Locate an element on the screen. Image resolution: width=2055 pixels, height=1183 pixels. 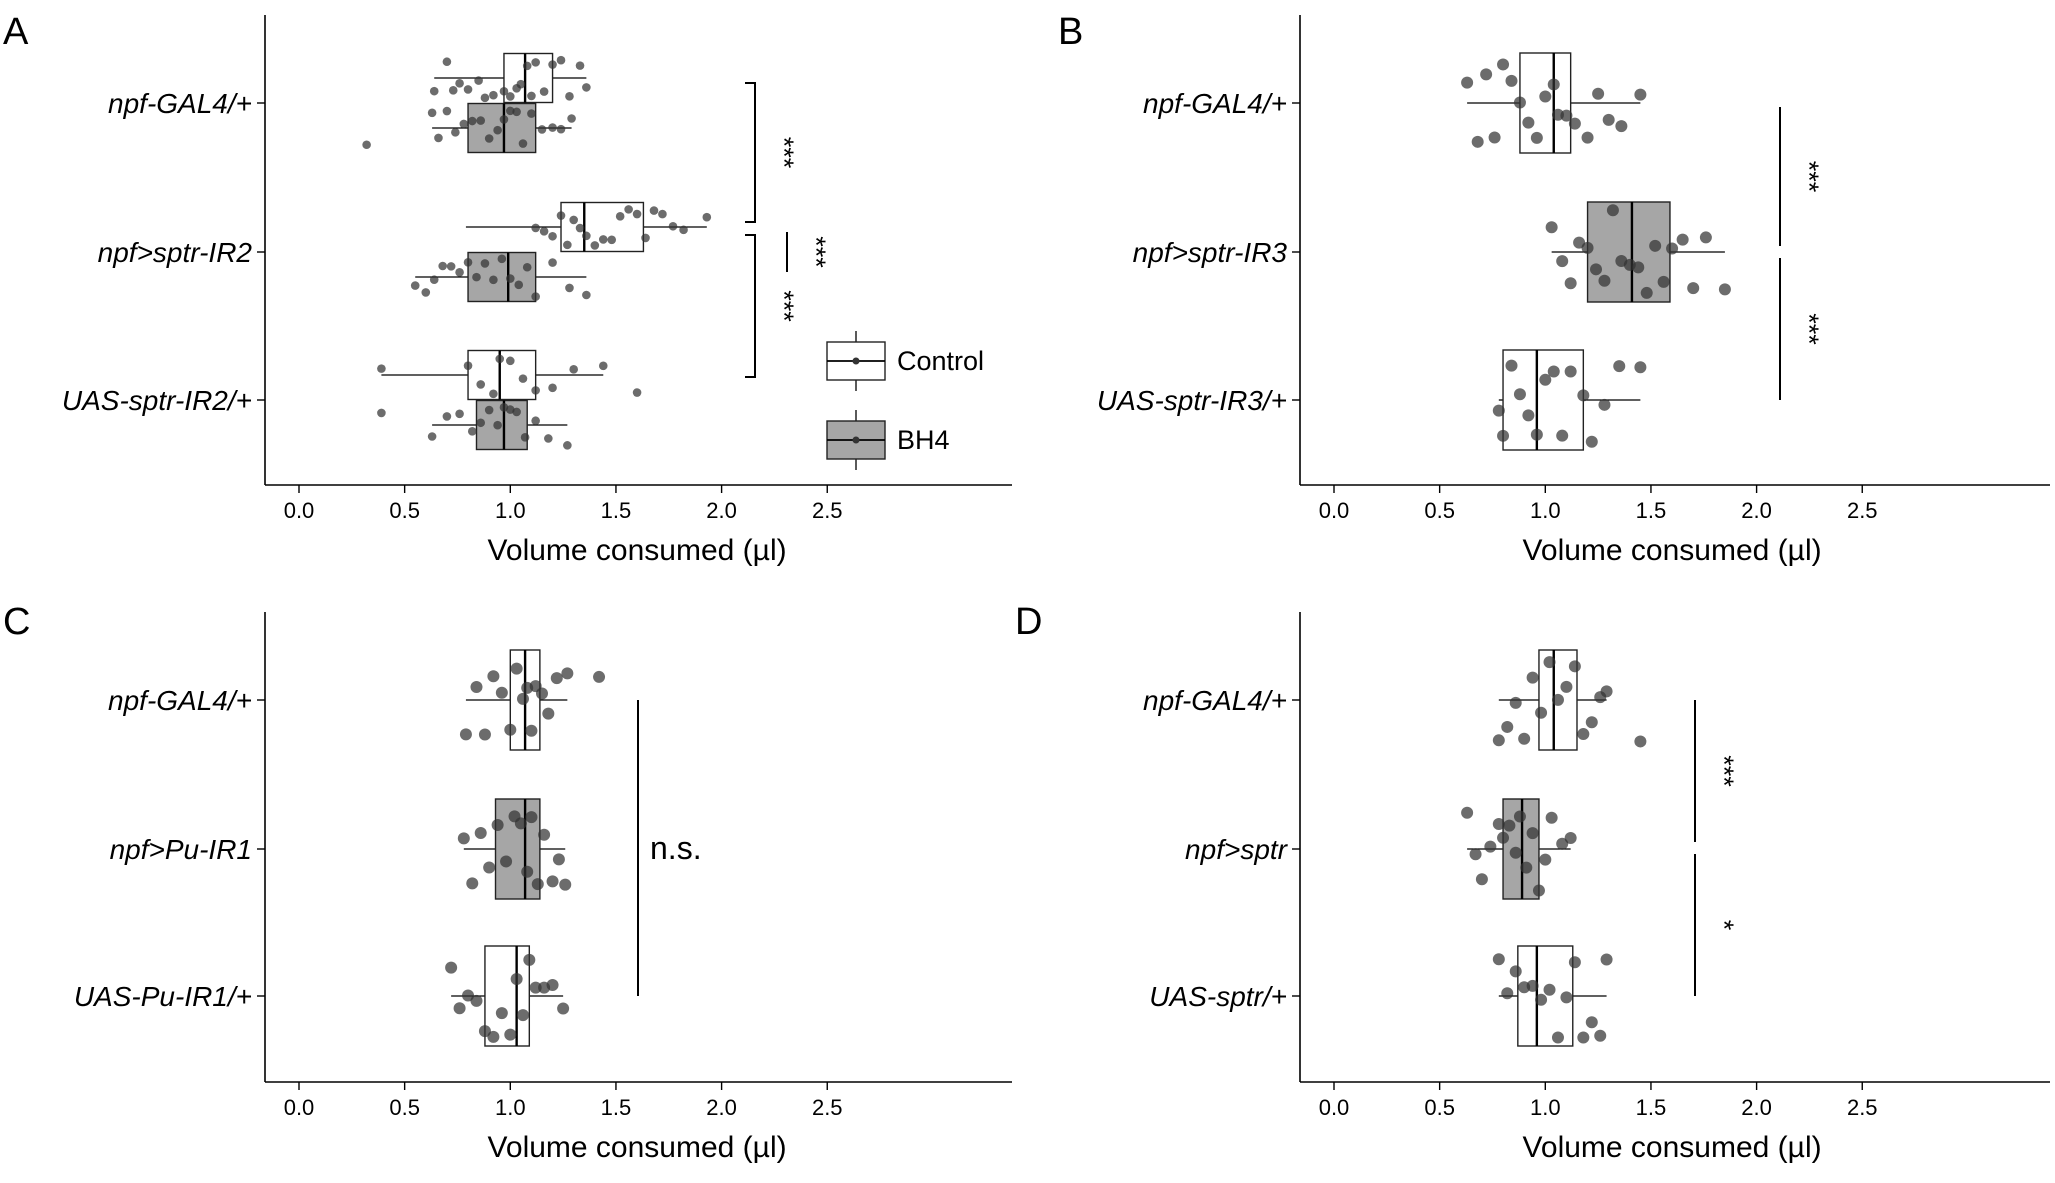
box-control is located at coordinates (507, 996).